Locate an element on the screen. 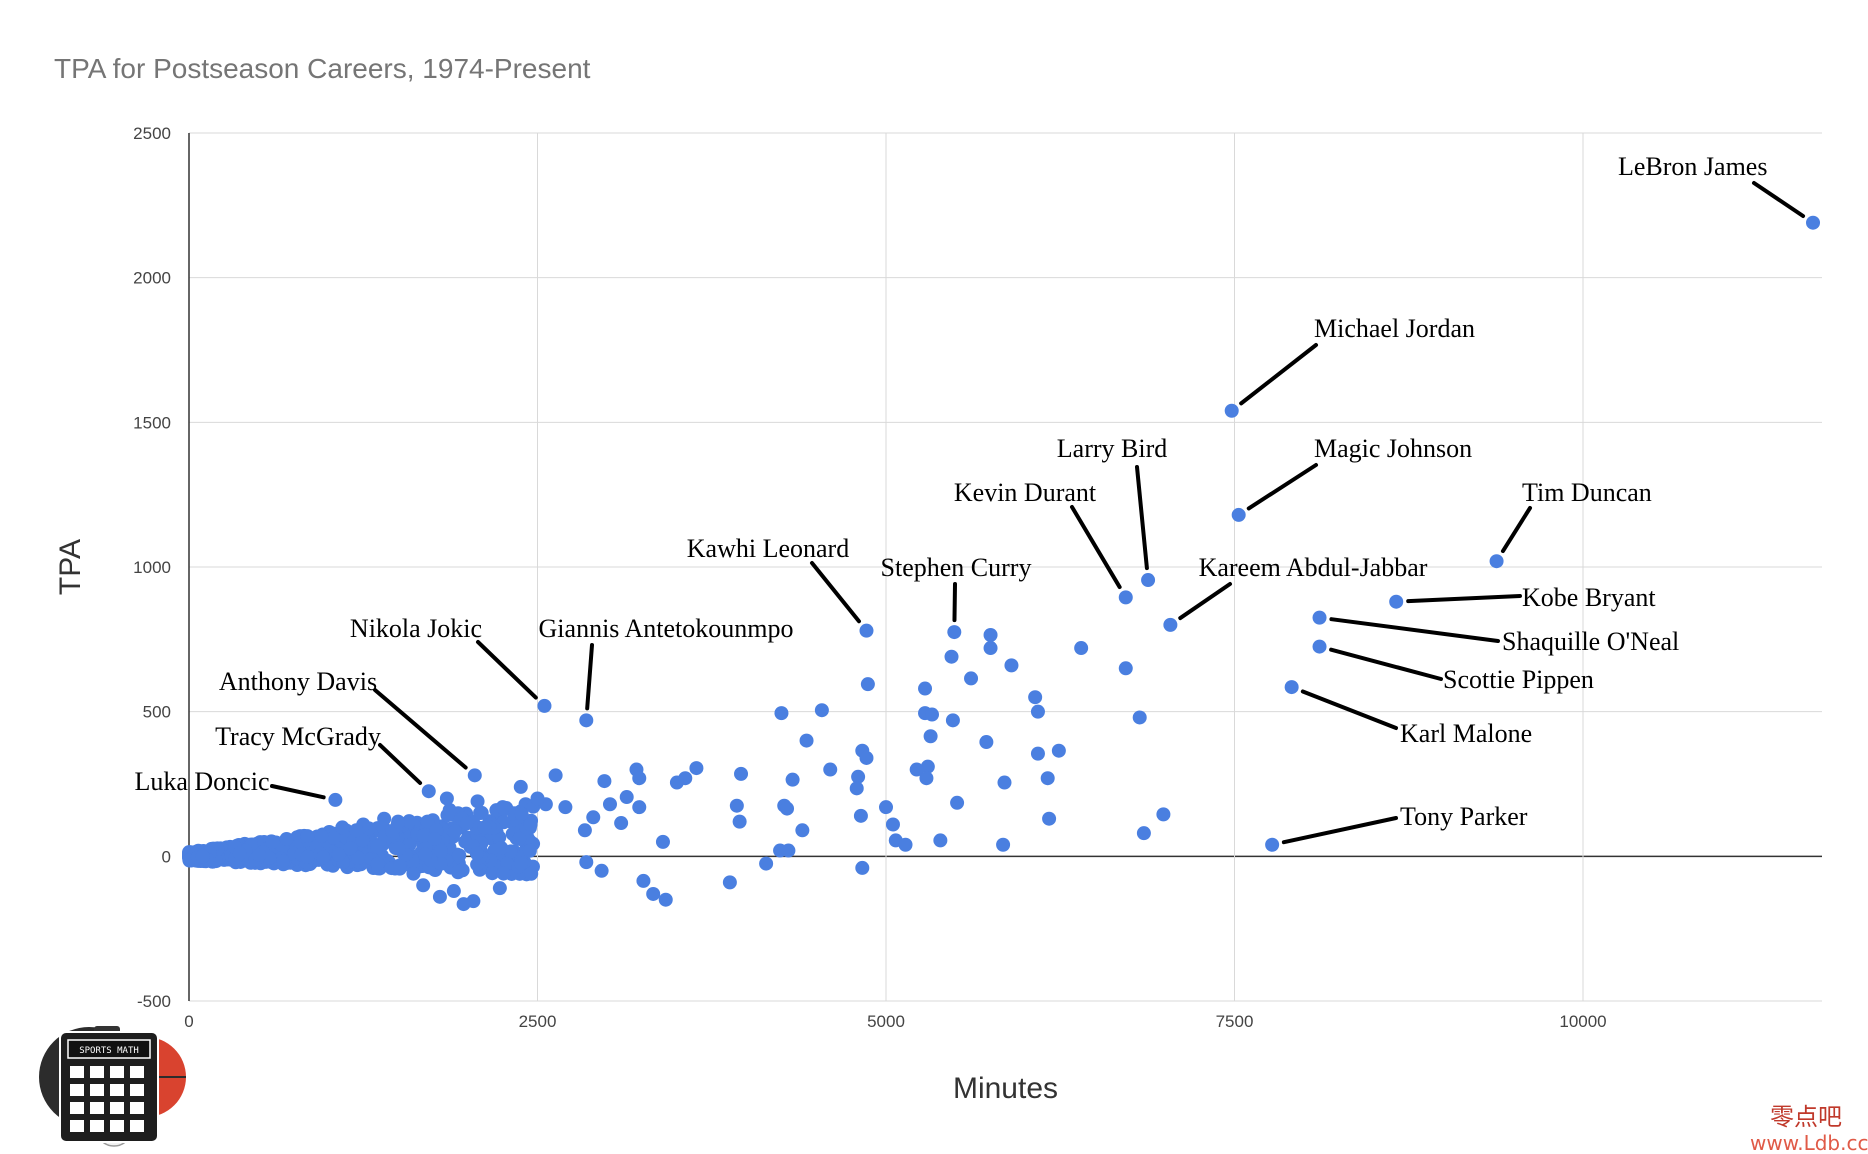  x-tick-label: 0 is located at coordinates (188, 1021).